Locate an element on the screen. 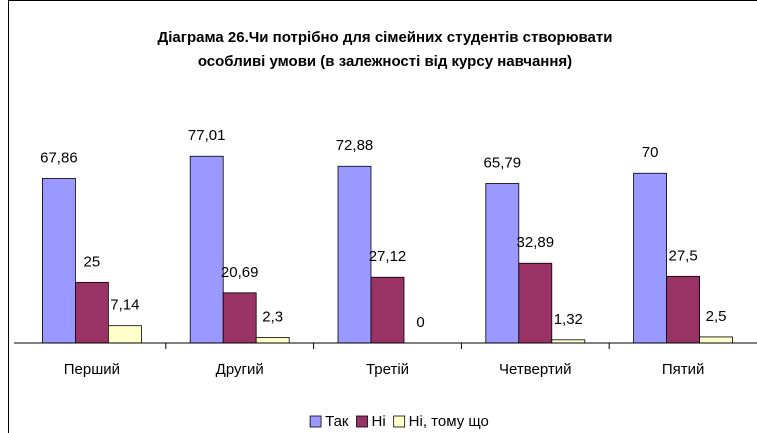 The height and width of the screenshot is (433, 757). data-label: 77,01 is located at coordinates (207, 135).